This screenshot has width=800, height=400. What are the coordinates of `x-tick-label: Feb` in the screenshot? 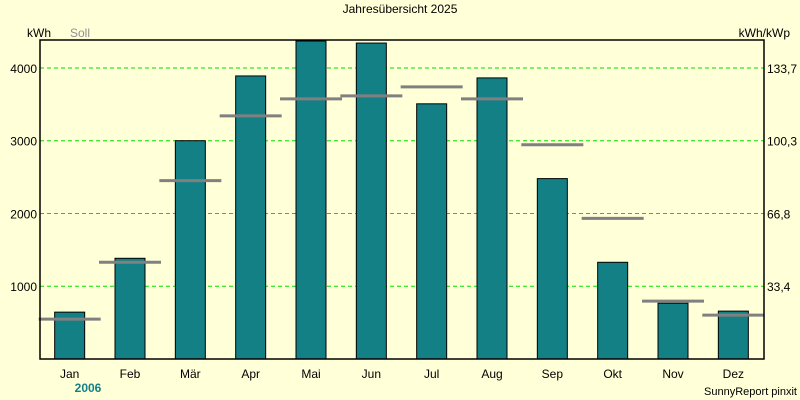 It's located at (130, 374).